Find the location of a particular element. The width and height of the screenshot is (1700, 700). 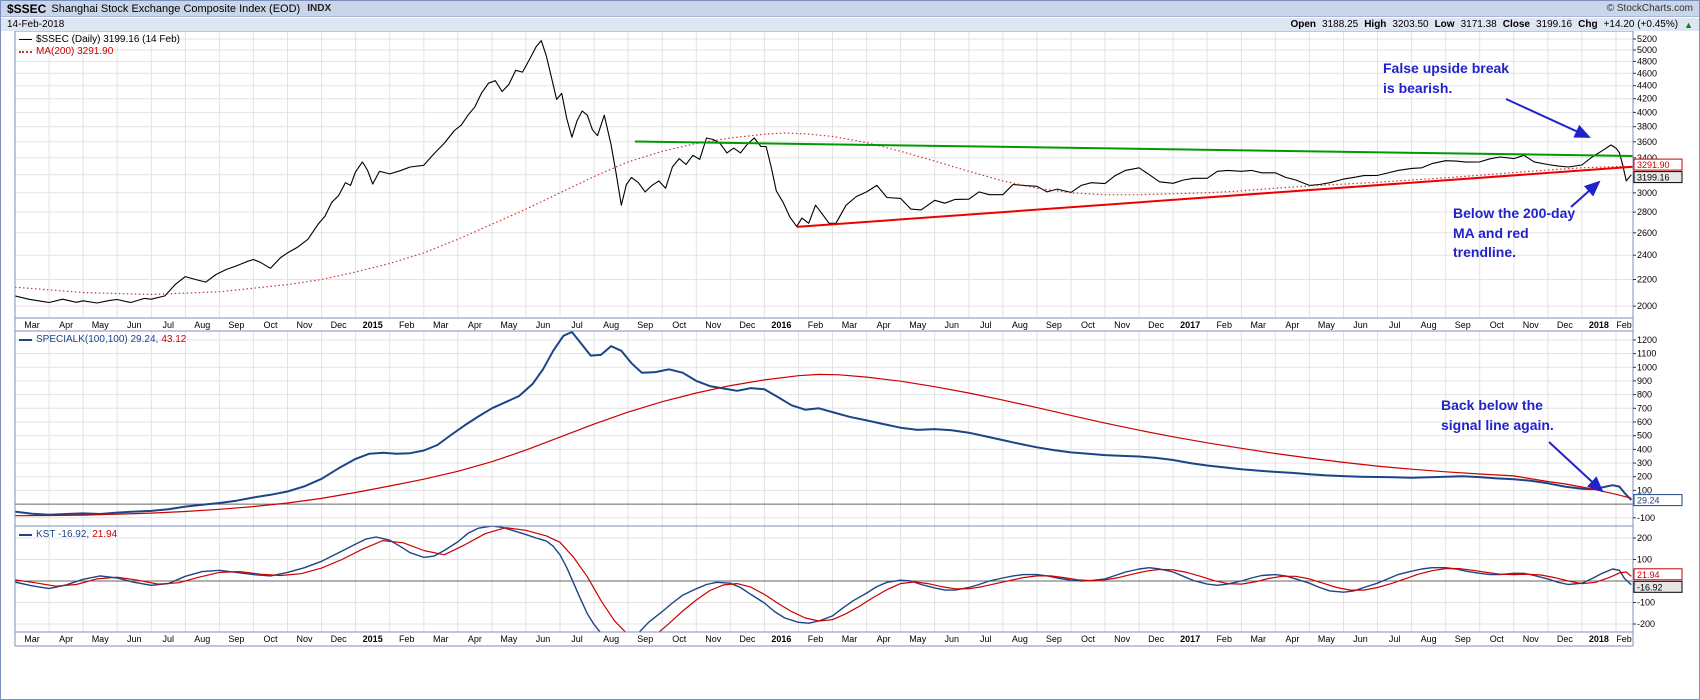

svg-text: 2018 is located at coordinates (1599, 325).